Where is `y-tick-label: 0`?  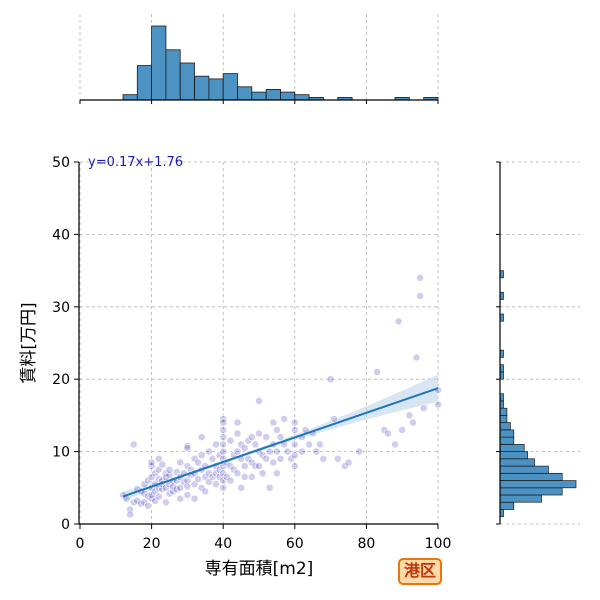 y-tick-label: 0 is located at coordinates (65, 525).